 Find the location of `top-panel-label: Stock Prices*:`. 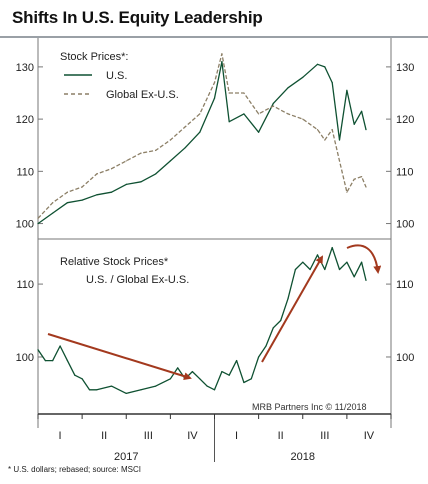

top-panel-label: Stock Prices*: is located at coordinates (94, 57).